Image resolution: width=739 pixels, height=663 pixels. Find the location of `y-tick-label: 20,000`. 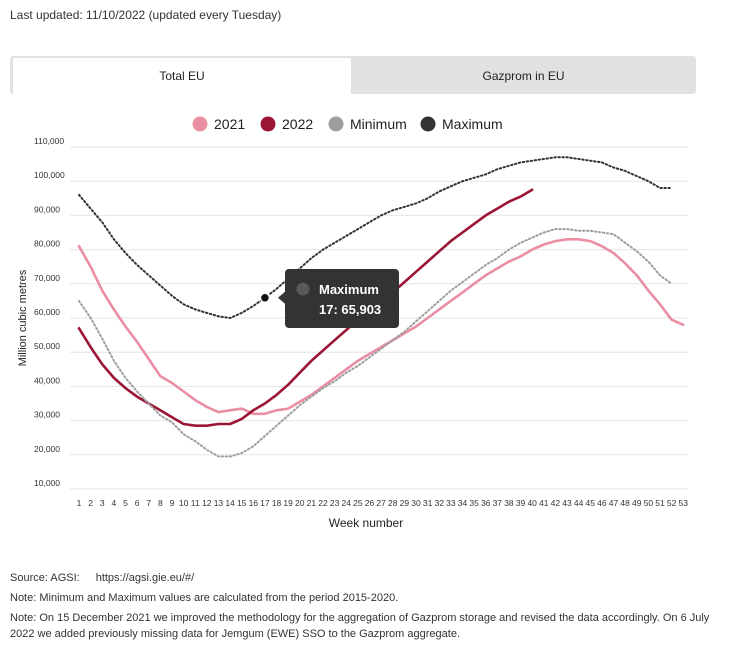

y-tick-label: 20,000 is located at coordinates (47, 449).